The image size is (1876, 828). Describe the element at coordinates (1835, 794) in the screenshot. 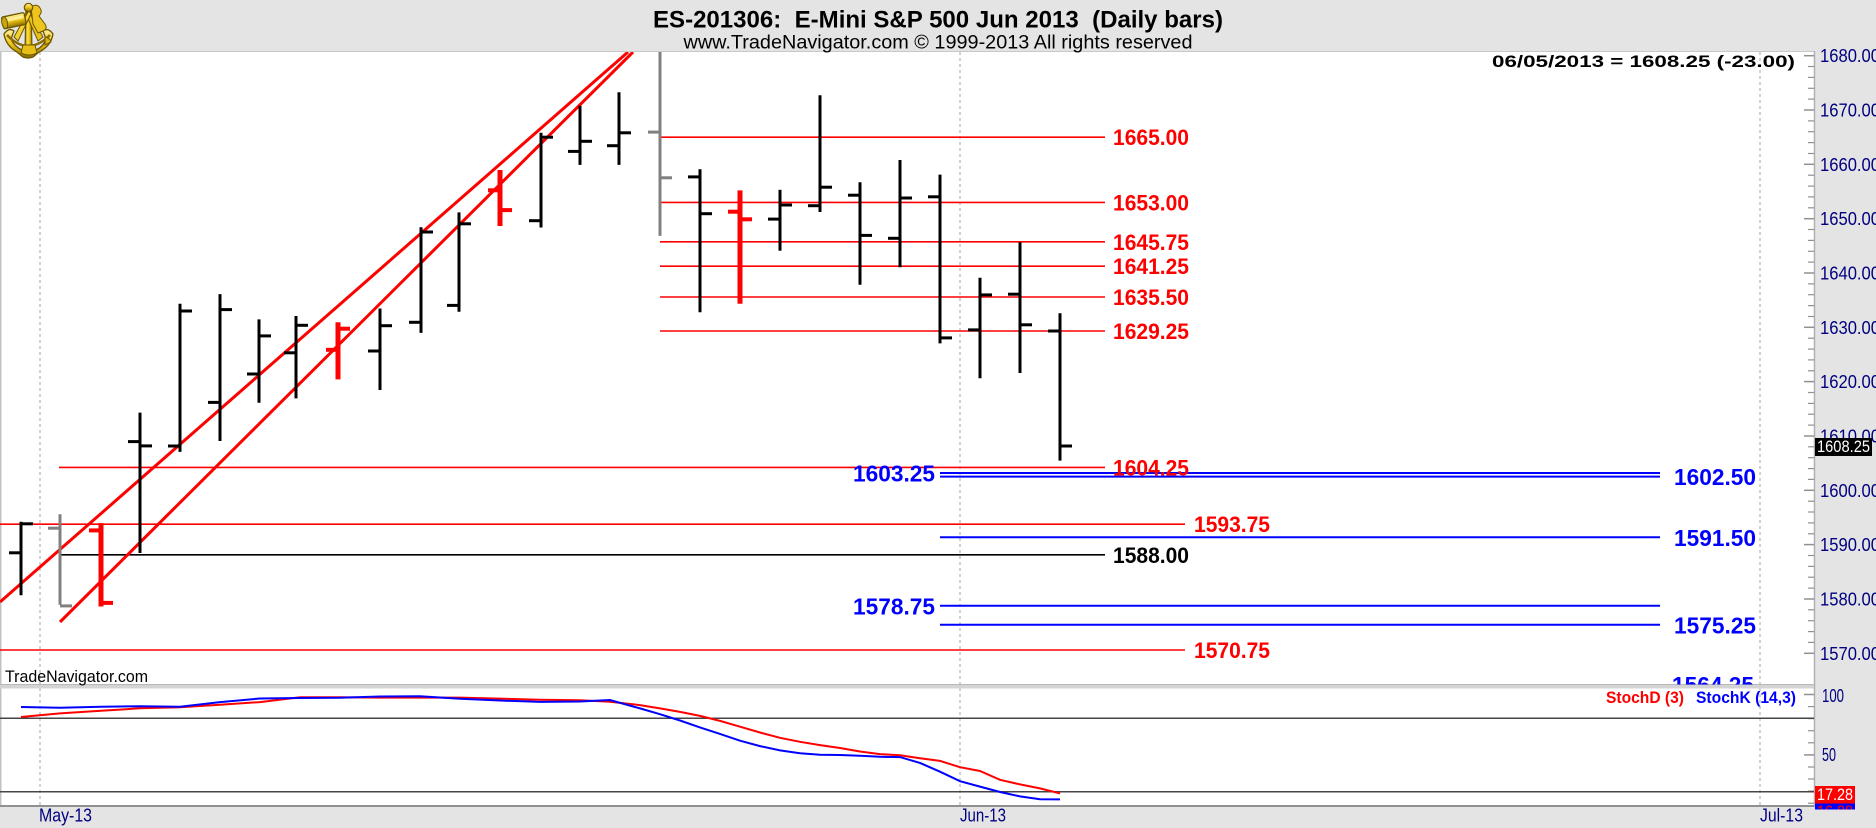

I see `svg-text: 17.28` at that location.